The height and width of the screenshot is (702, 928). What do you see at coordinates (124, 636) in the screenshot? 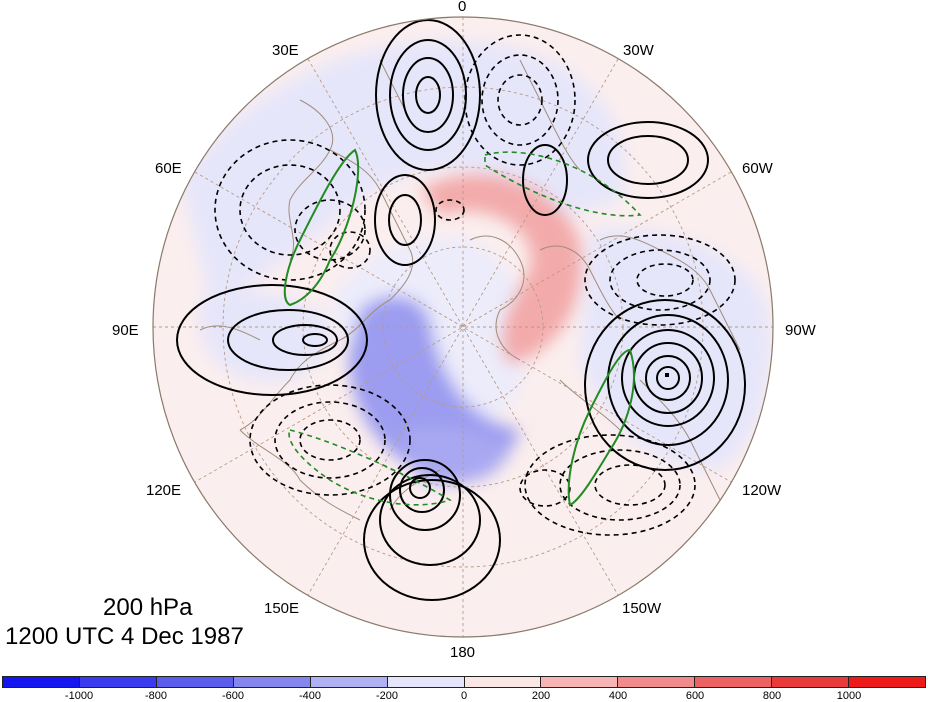
I see `time-title: 1200 UTC 4 Dec 1987` at bounding box center [124, 636].